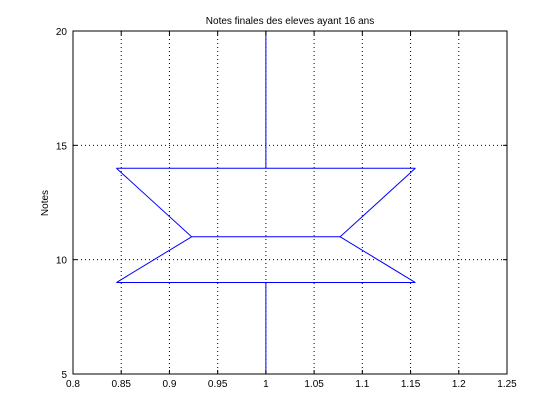 This screenshot has height=420, width=560. Describe the element at coordinates (121, 384) in the screenshot. I see `x-tick-label: 0.85` at that location.